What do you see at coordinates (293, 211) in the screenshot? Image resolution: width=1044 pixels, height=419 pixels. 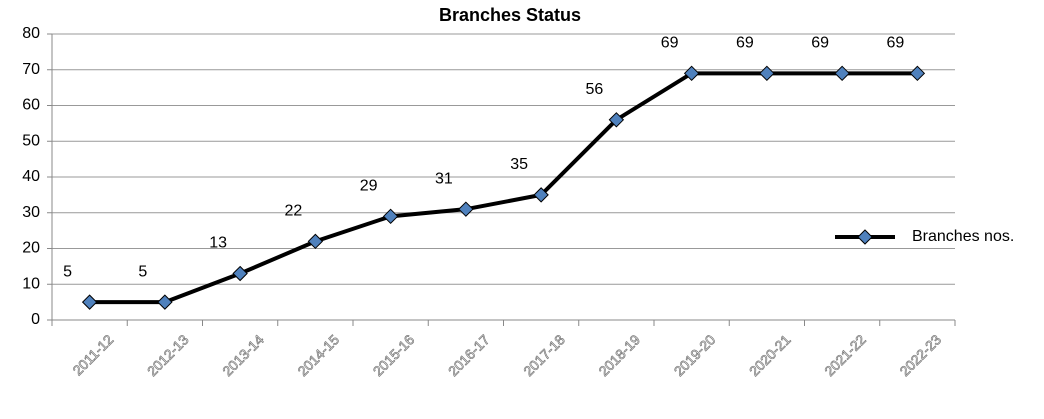 I see `data-label: 22` at bounding box center [293, 211].